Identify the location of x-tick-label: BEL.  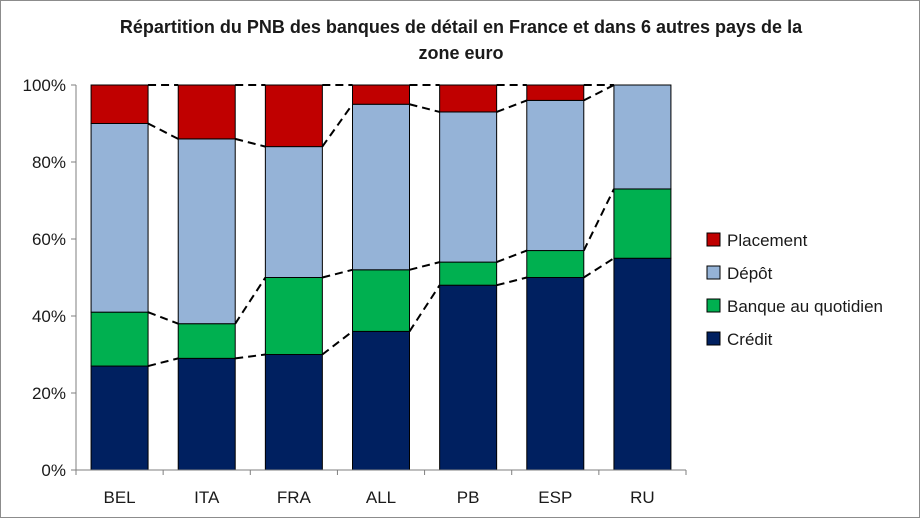
(120, 497).